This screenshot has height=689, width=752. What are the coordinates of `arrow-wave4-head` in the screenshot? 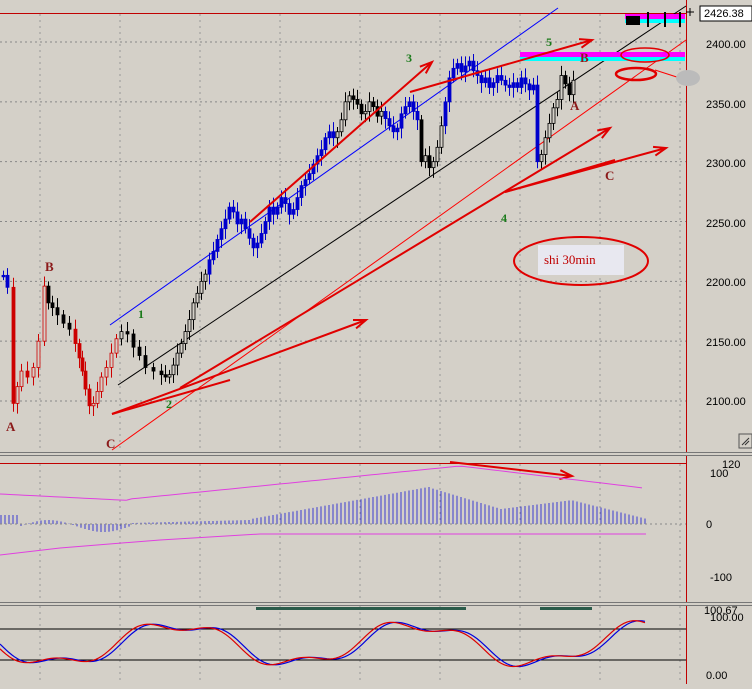 It's located at (660, 151).